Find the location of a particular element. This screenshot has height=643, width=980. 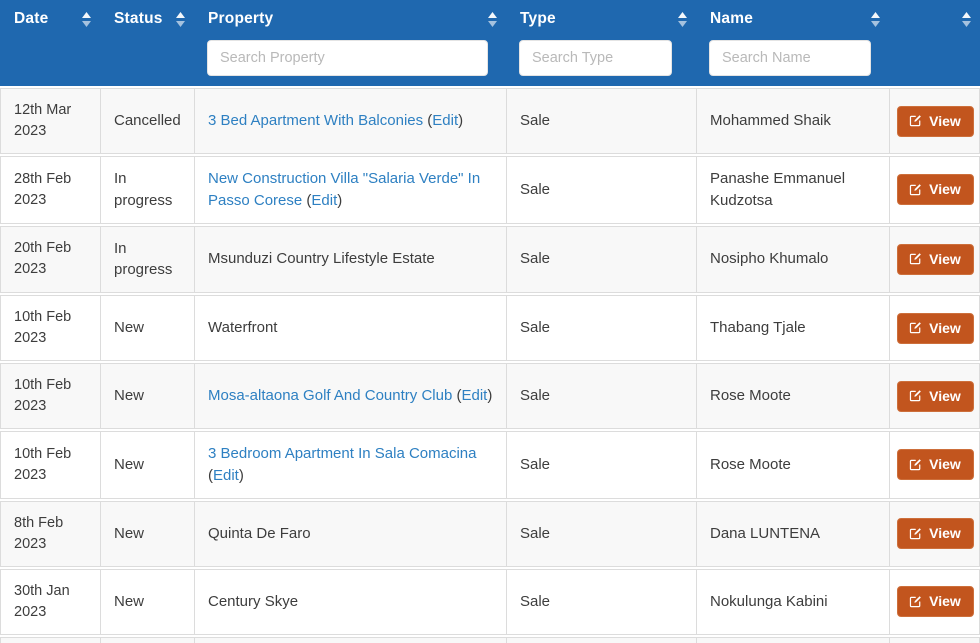

name-cell: Thabang Tjale is located at coordinates (793, 328).